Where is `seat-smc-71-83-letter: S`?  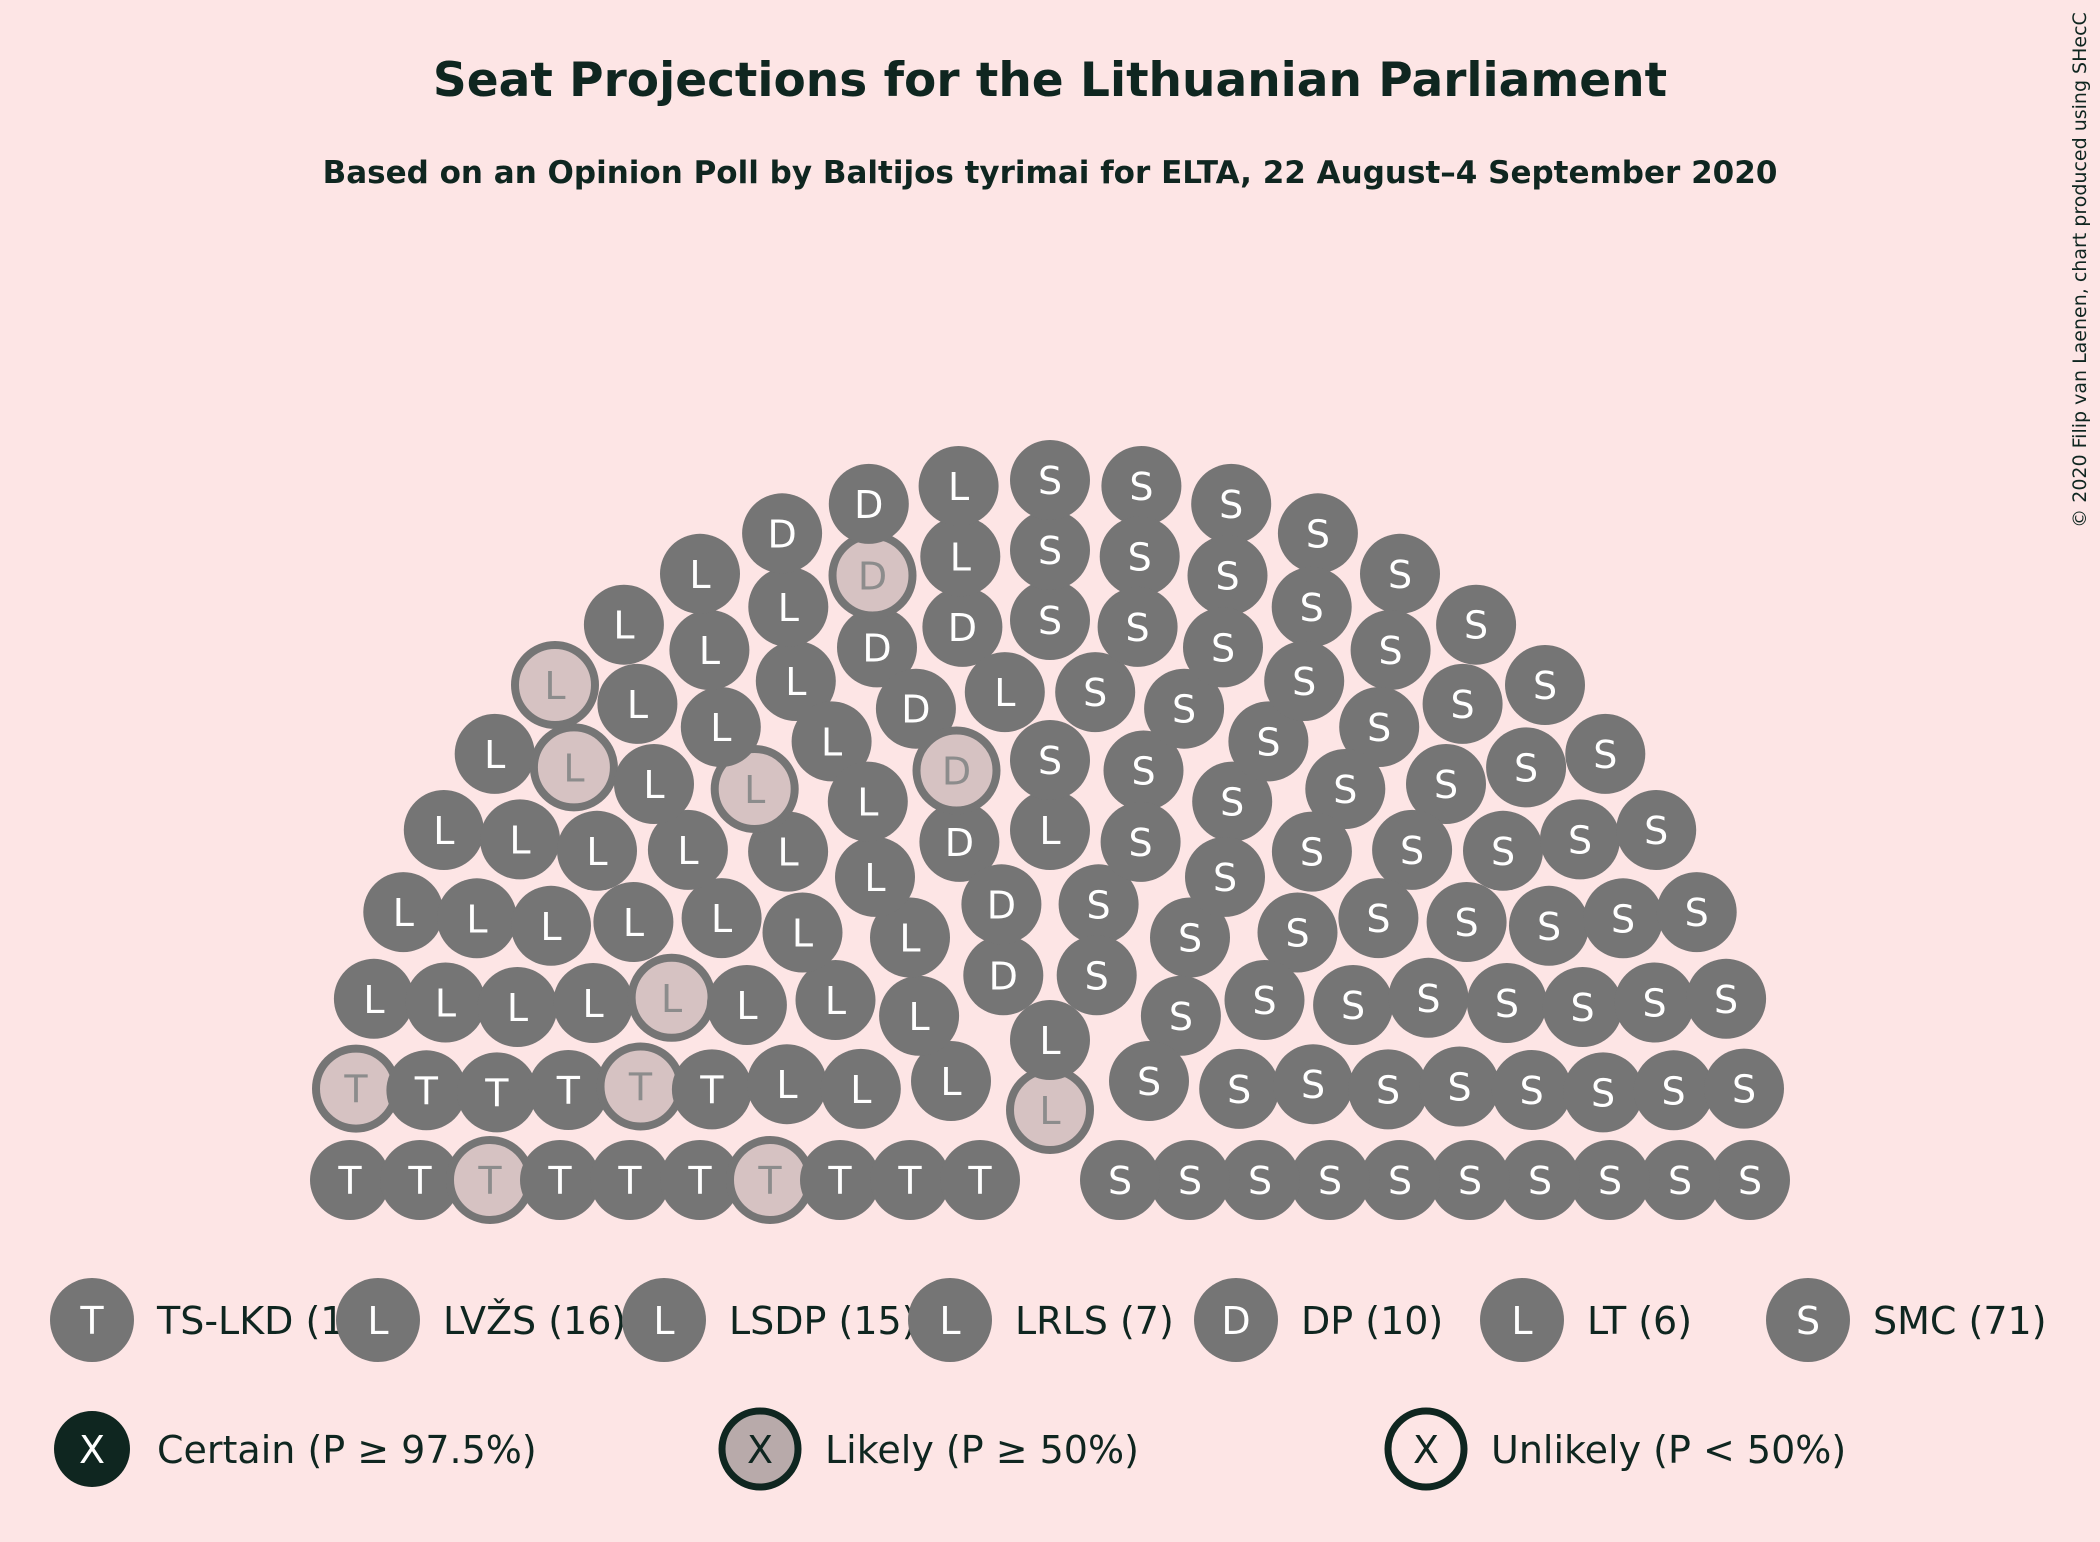
seat-smc-71-83-letter: S is located at coordinates (1231, 505).